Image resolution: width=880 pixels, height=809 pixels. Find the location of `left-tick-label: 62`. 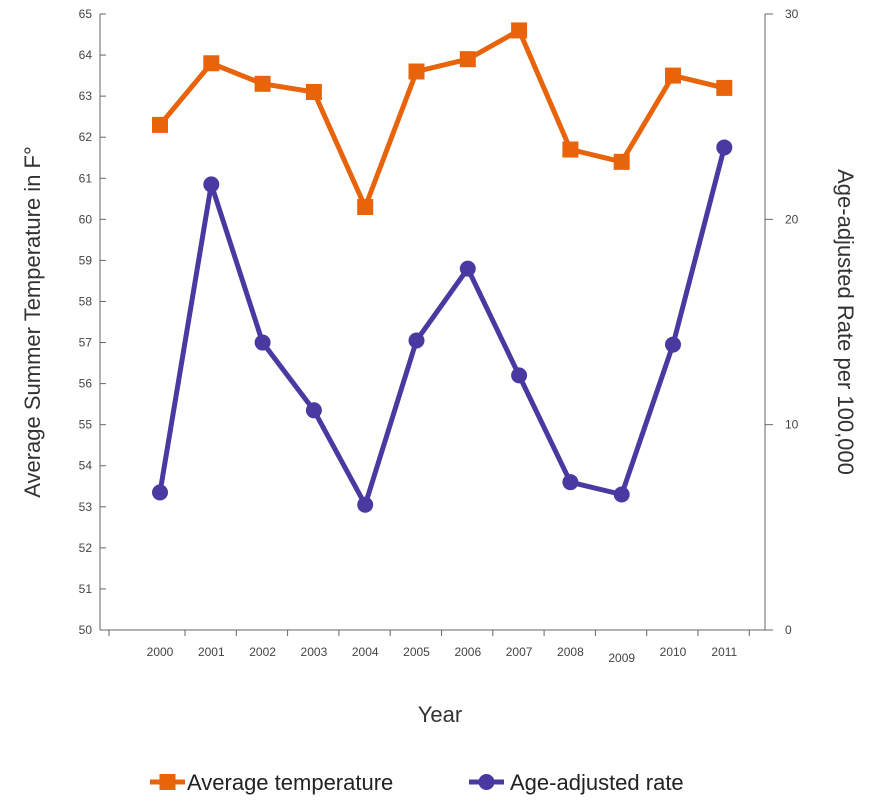

left-tick-label: 62 is located at coordinates (86, 137).